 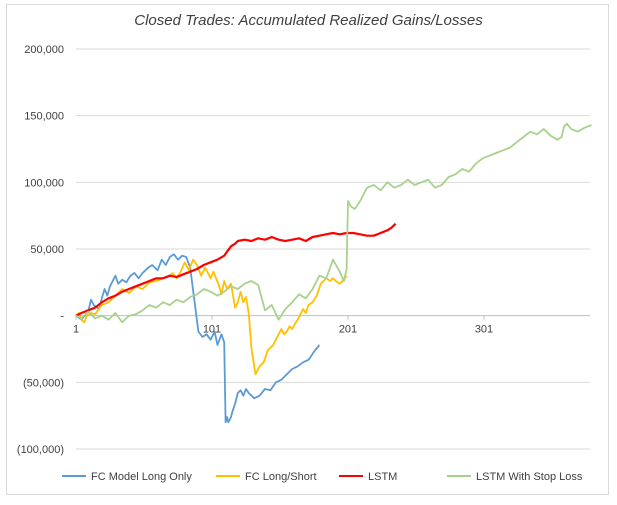 I want to click on x-tick-label: 201, so click(x=348, y=330).